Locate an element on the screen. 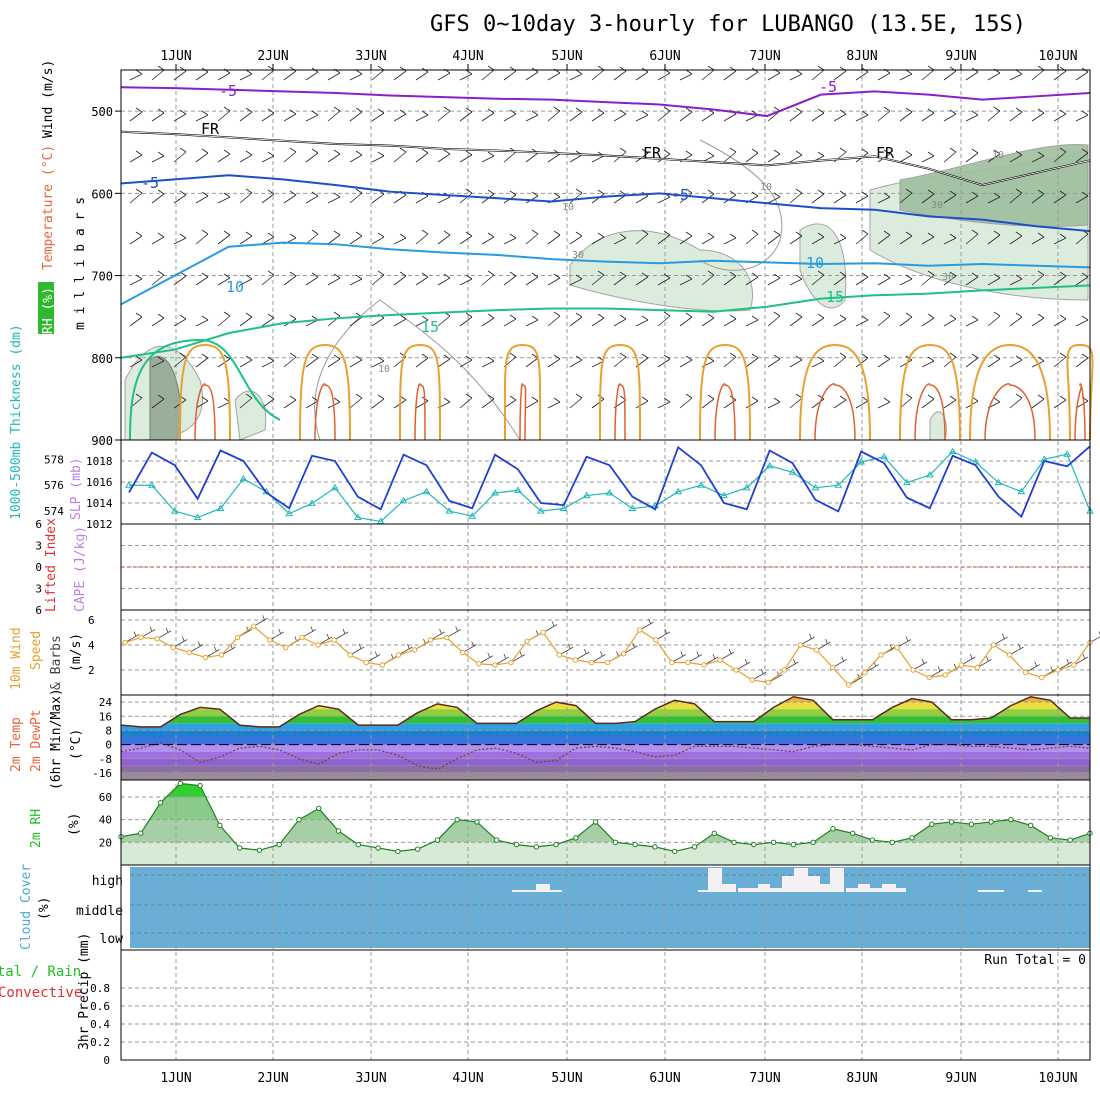  day-label-bottom: 10JUN is located at coordinates (1057, 1078).